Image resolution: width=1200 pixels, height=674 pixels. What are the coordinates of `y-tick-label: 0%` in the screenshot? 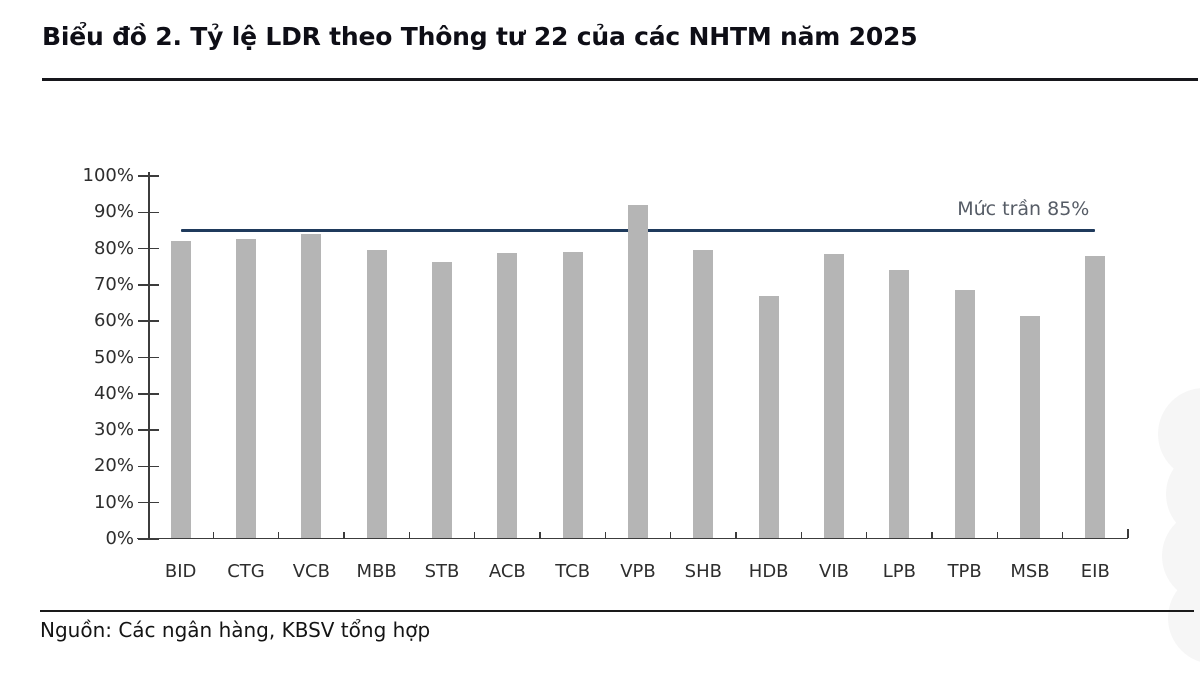 It's located at (119, 538).